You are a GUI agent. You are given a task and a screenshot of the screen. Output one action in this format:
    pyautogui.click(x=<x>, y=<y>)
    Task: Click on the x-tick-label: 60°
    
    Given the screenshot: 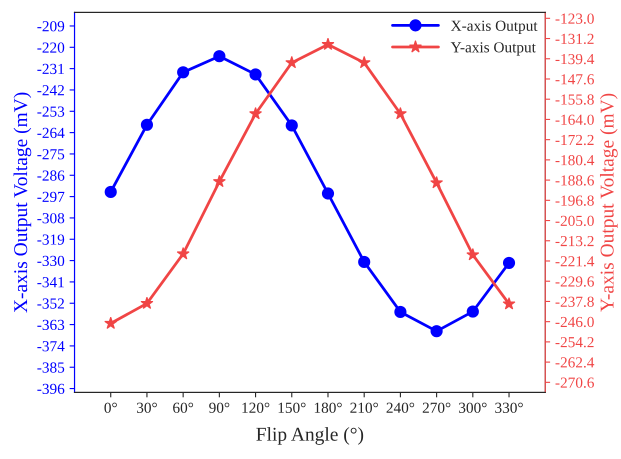 What is the action you would take?
    pyautogui.click(x=183, y=407)
    